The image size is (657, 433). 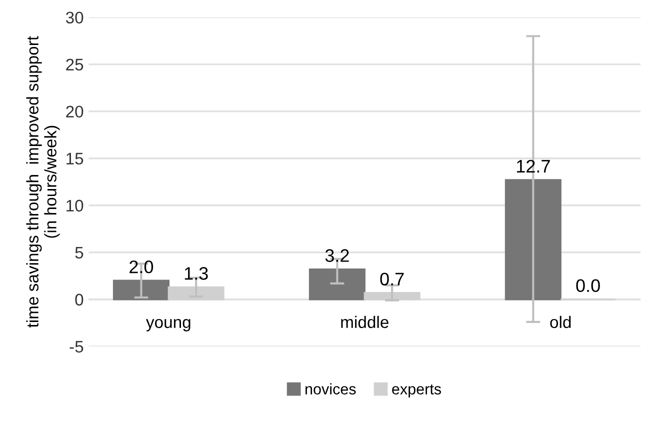 What do you see at coordinates (417, 391) in the screenshot?
I see `legend-label: experts` at bounding box center [417, 391].